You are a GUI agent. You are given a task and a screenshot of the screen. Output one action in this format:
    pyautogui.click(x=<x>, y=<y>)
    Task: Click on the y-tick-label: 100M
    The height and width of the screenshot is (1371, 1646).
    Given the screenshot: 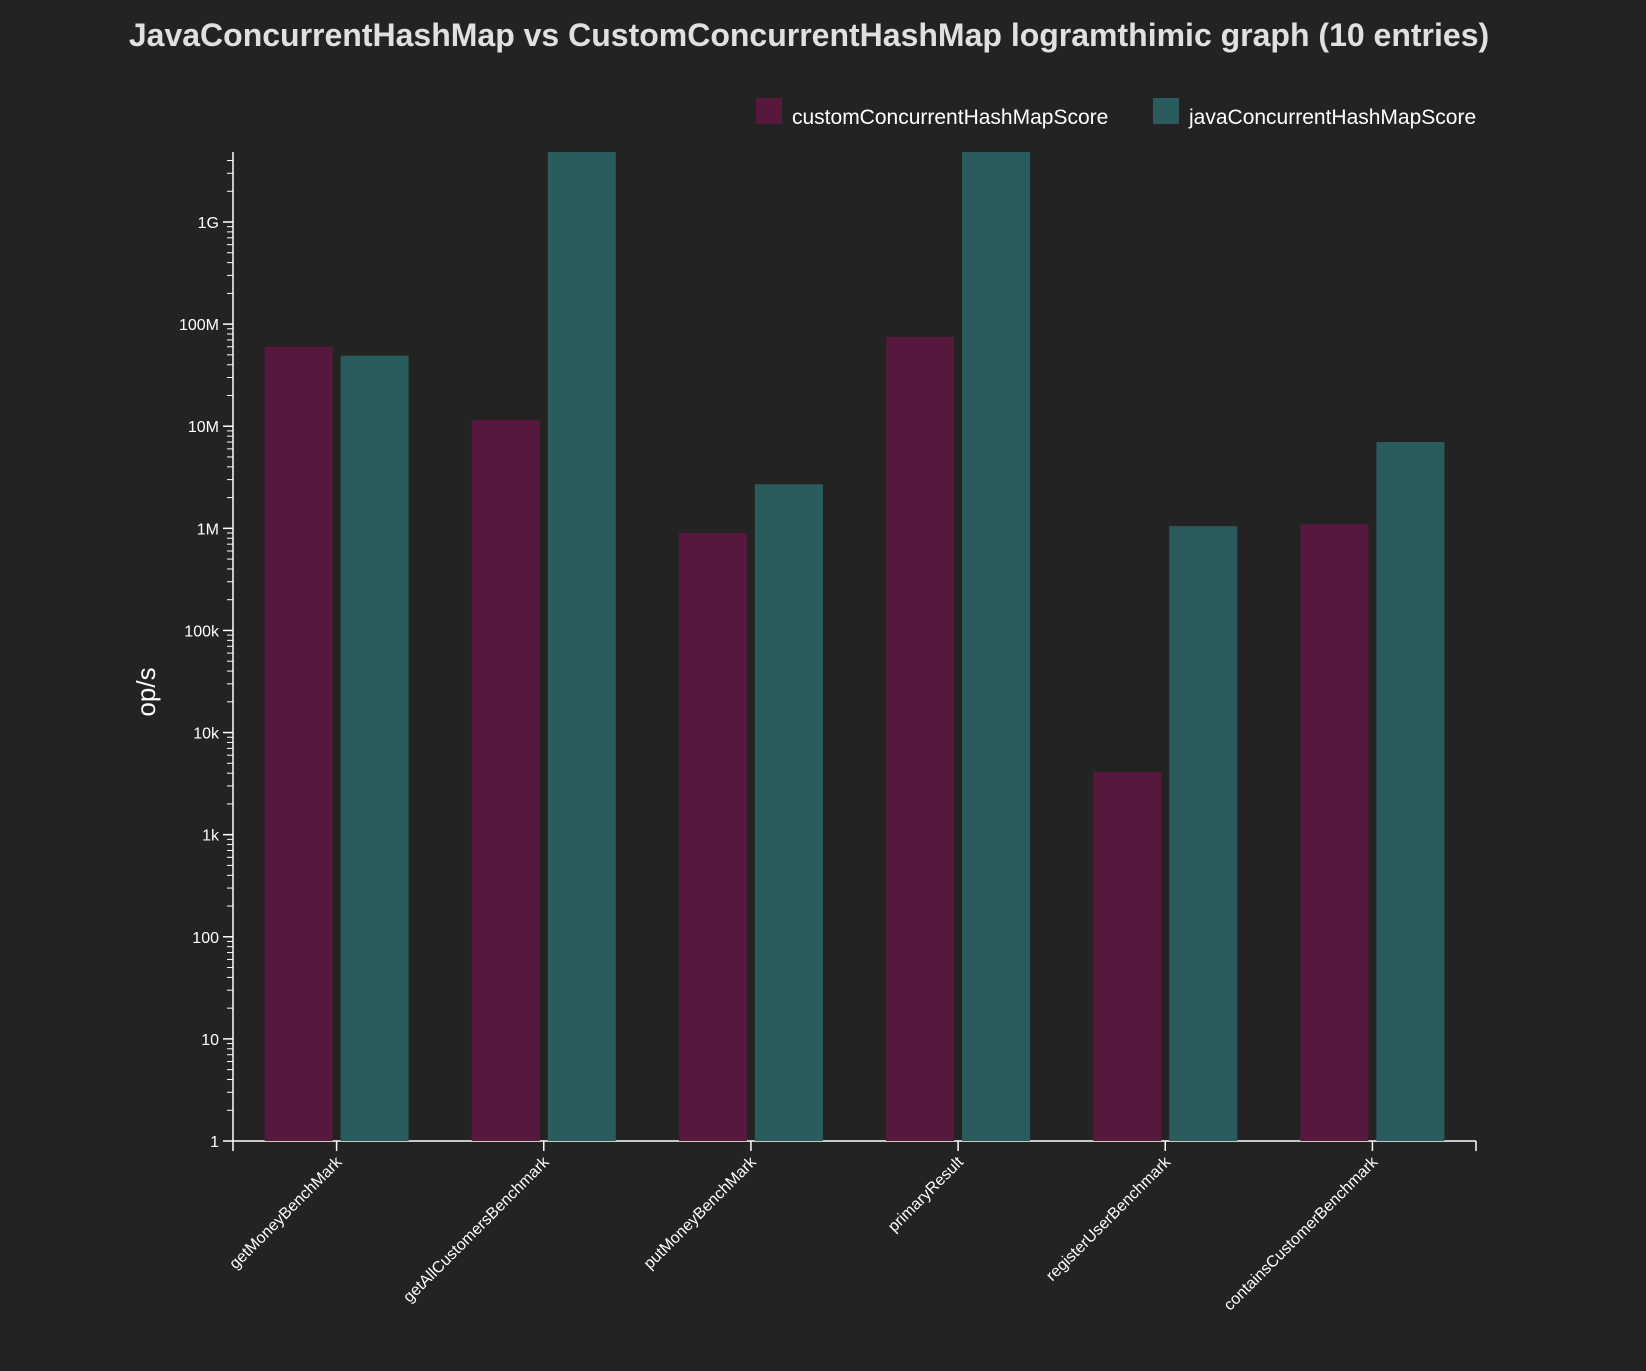 What is the action you would take?
    pyautogui.click(x=199, y=325)
    